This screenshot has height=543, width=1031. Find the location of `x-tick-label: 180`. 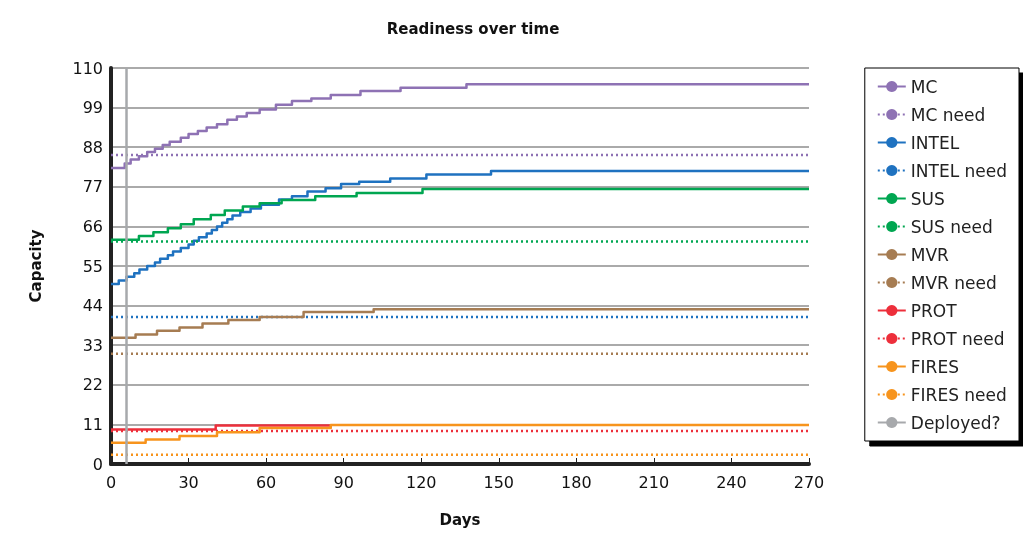

x-tick-label: 180 is located at coordinates (576, 482).